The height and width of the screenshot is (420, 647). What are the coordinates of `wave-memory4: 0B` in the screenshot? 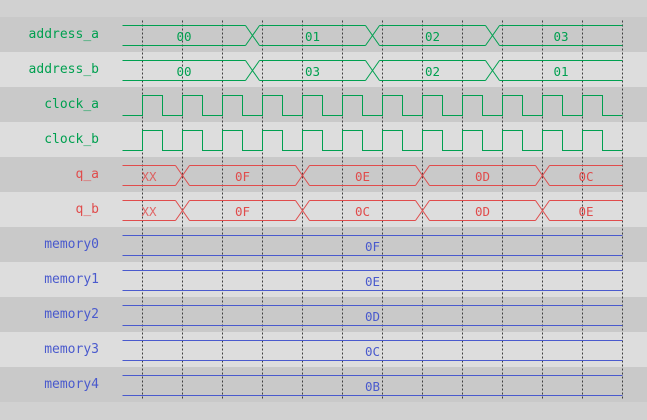 It's located at (372, 385).